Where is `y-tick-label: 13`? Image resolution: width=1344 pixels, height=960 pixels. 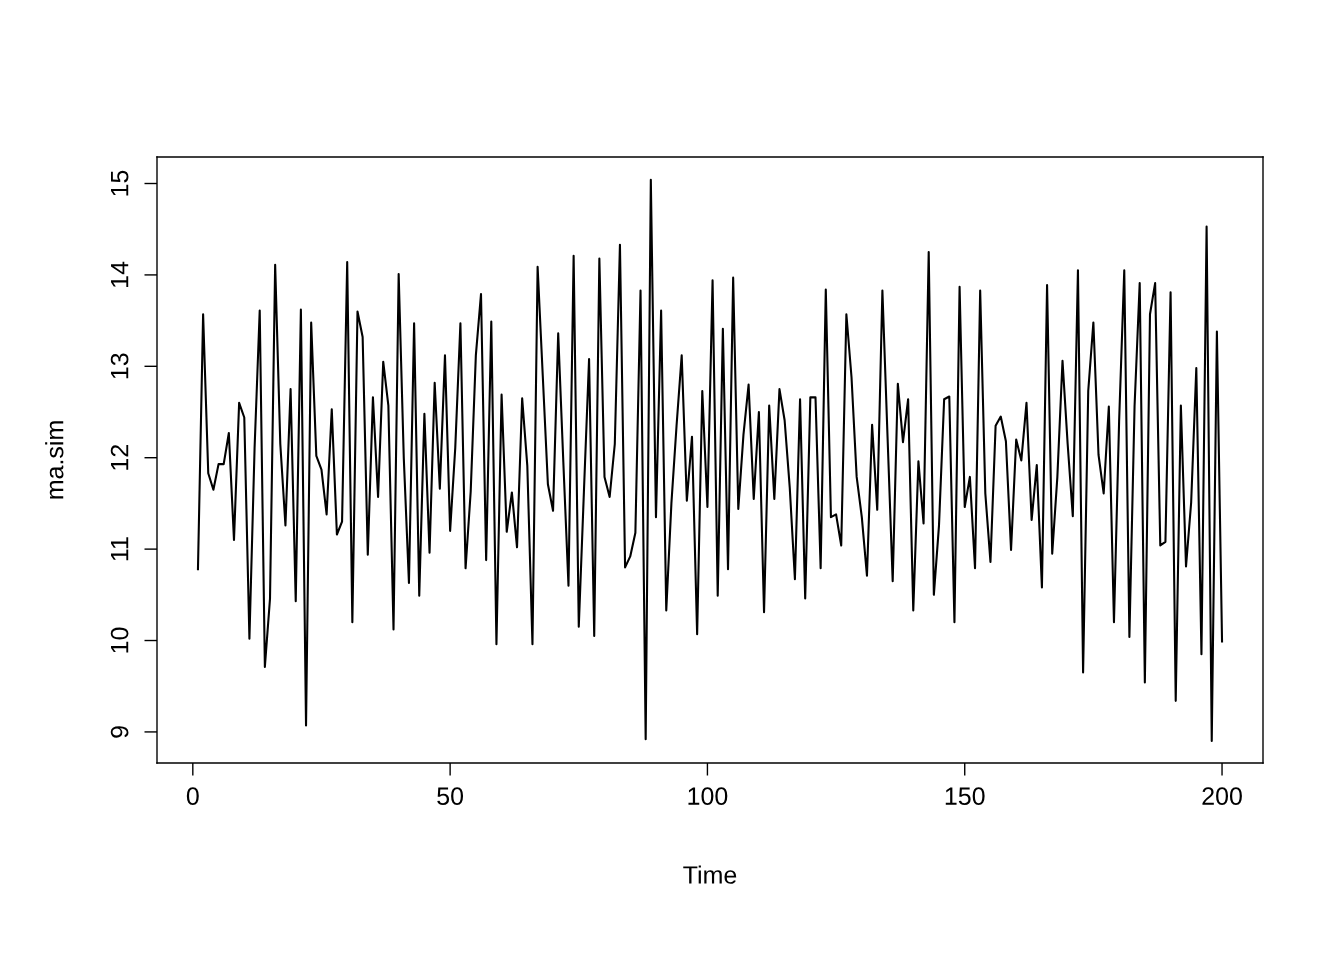 y-tick-label: 13 is located at coordinates (119, 366).